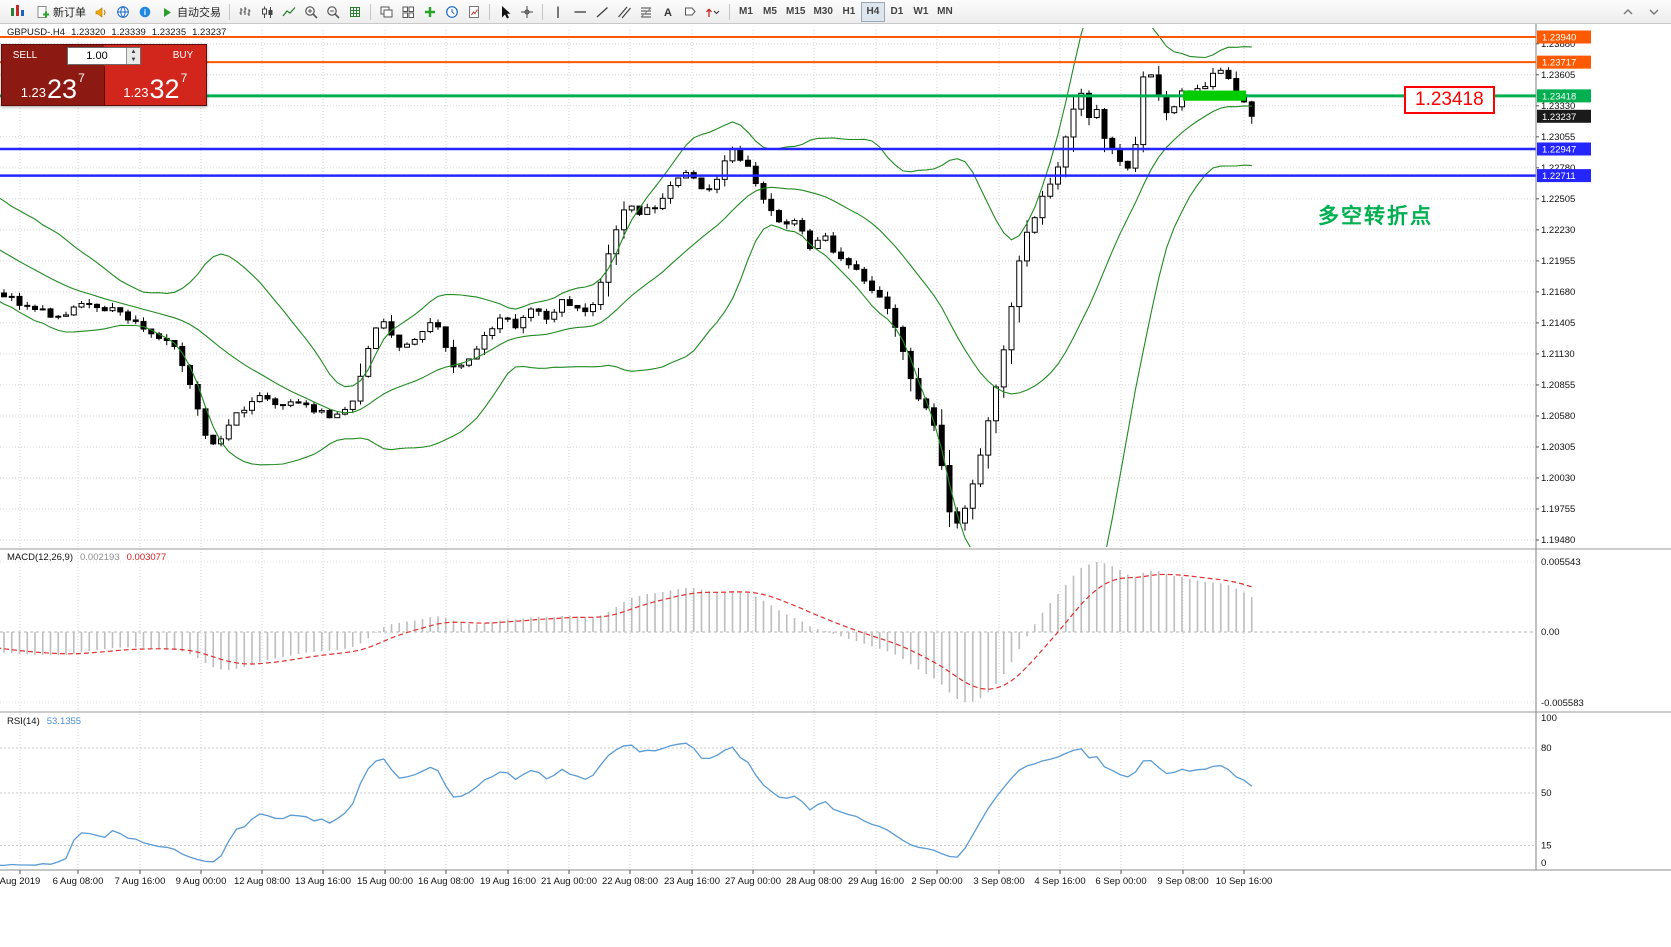 This screenshot has height=947, width=1671. Describe the element at coordinates (945, 12) in the screenshot. I see `timeframe-button-mn: MN` at that location.